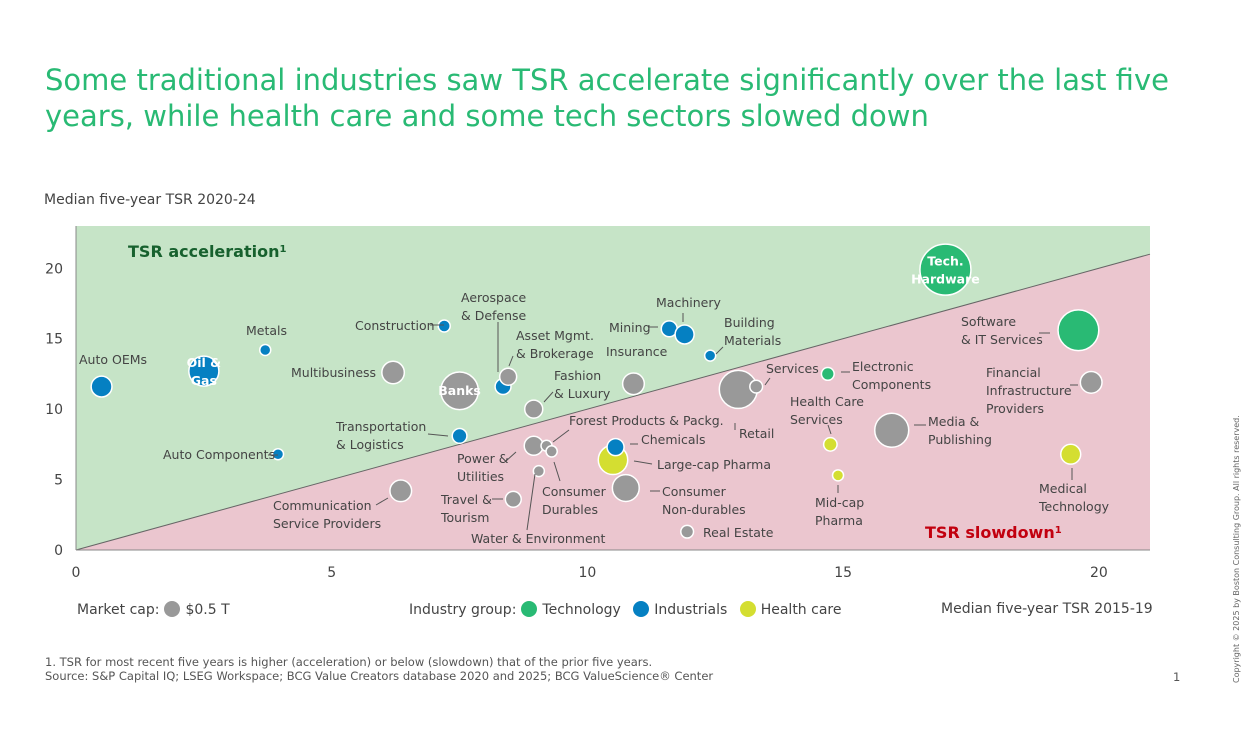 This screenshot has height=739, width=1248. Describe the element at coordinates (960, 439) in the screenshot. I see `data-label-line: Publishing` at that location.